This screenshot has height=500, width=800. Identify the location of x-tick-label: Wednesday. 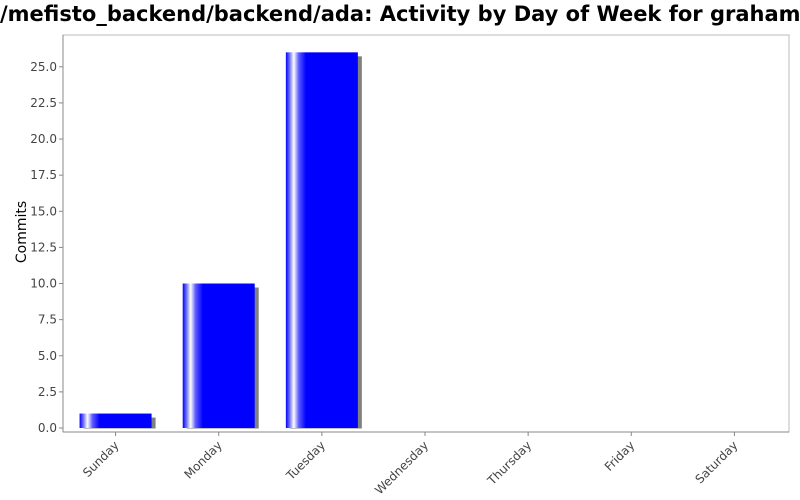
(401, 467).